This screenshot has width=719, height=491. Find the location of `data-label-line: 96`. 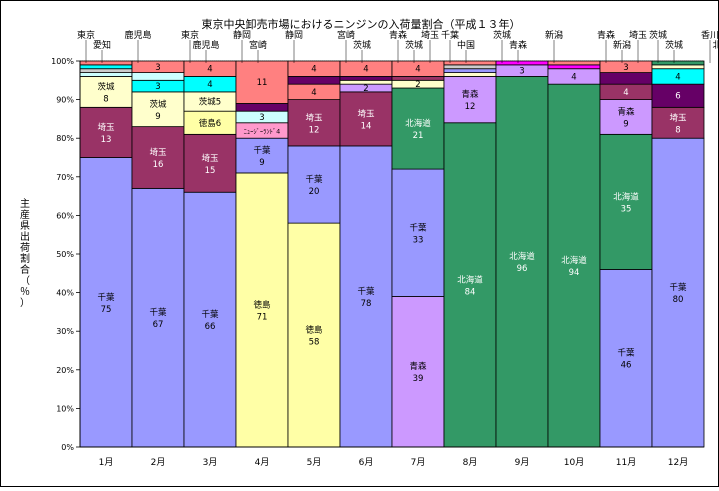

data-label-line: 96 is located at coordinates (522, 269).